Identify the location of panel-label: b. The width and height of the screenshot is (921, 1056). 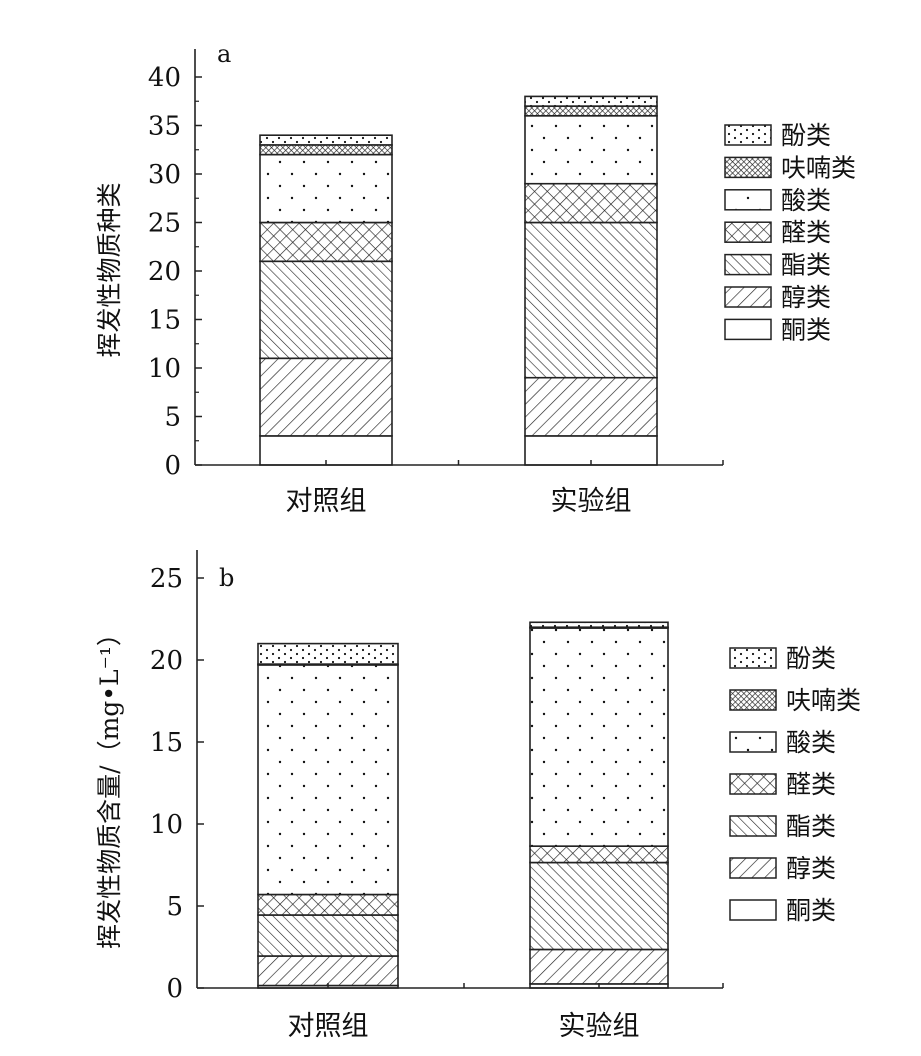
(226, 578).